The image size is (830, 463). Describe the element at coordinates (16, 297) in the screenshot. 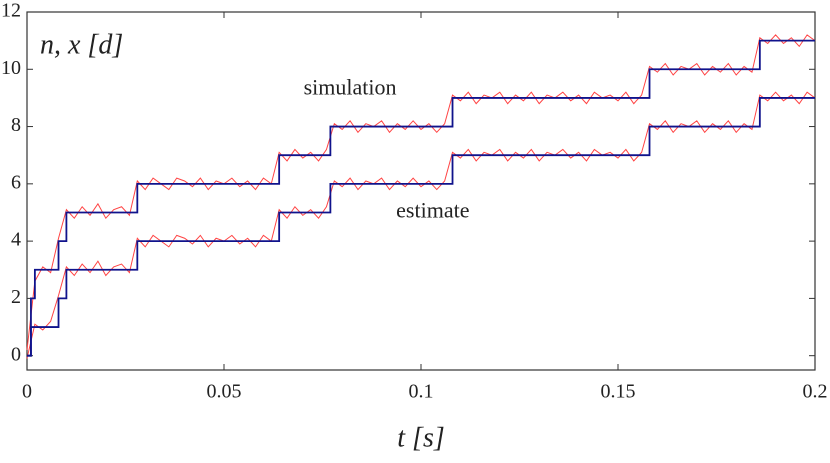

I see `y-tick-label: 2` at that location.